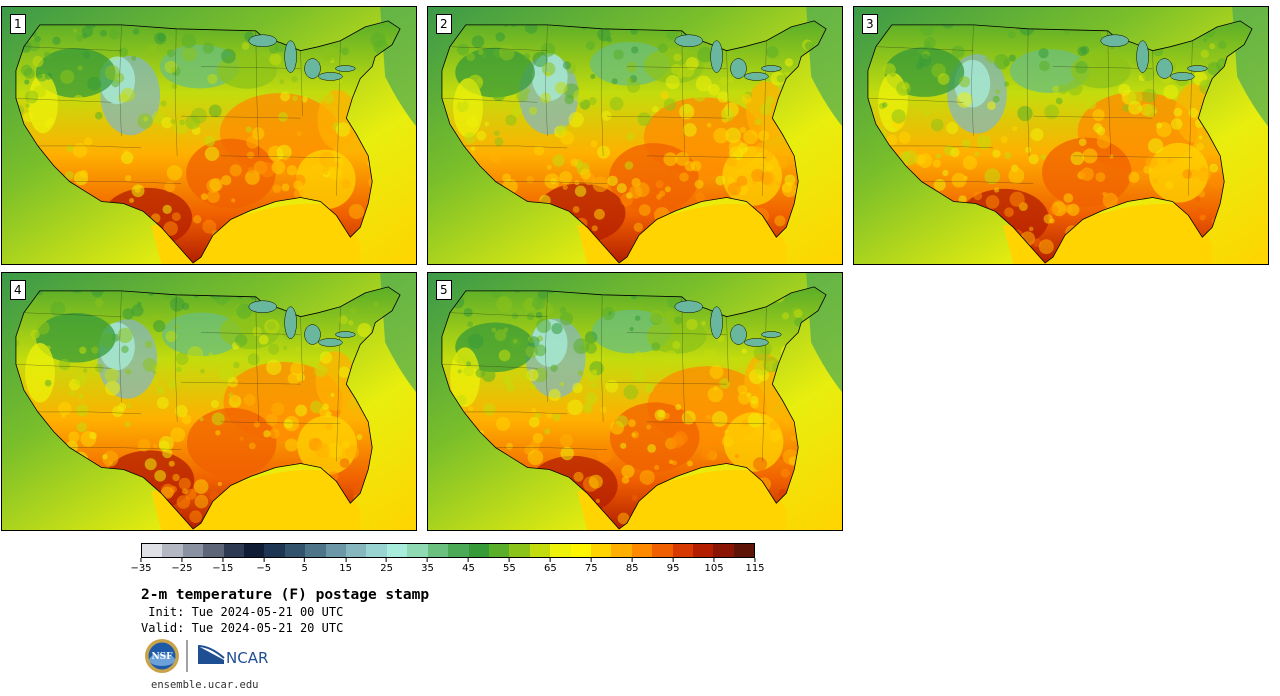 This screenshot has height=696, width=1280. What do you see at coordinates (285, 595) in the screenshot?
I see `plot-title: 2-m temperature (F) postage stamp` at bounding box center [285, 595].